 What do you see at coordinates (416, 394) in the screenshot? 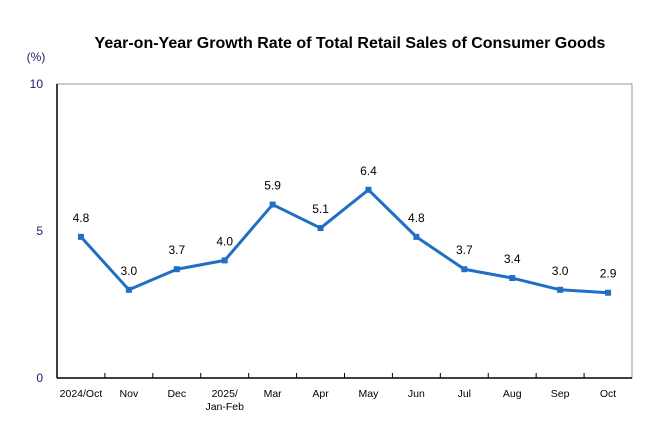
I see `x-tick-label: Jun` at bounding box center [416, 394].